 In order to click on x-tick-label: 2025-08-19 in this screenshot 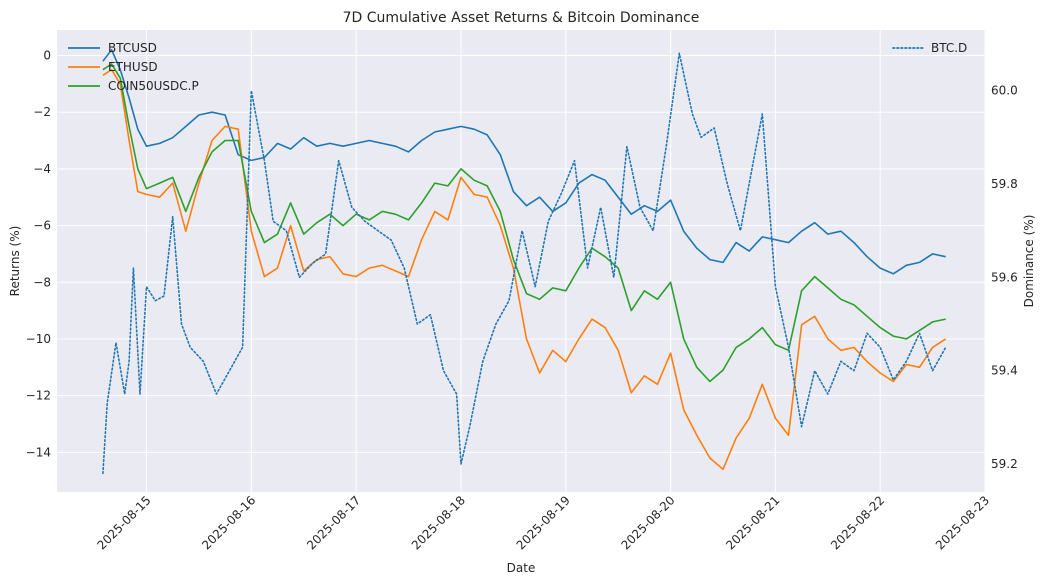, I will do `click(543, 522)`.